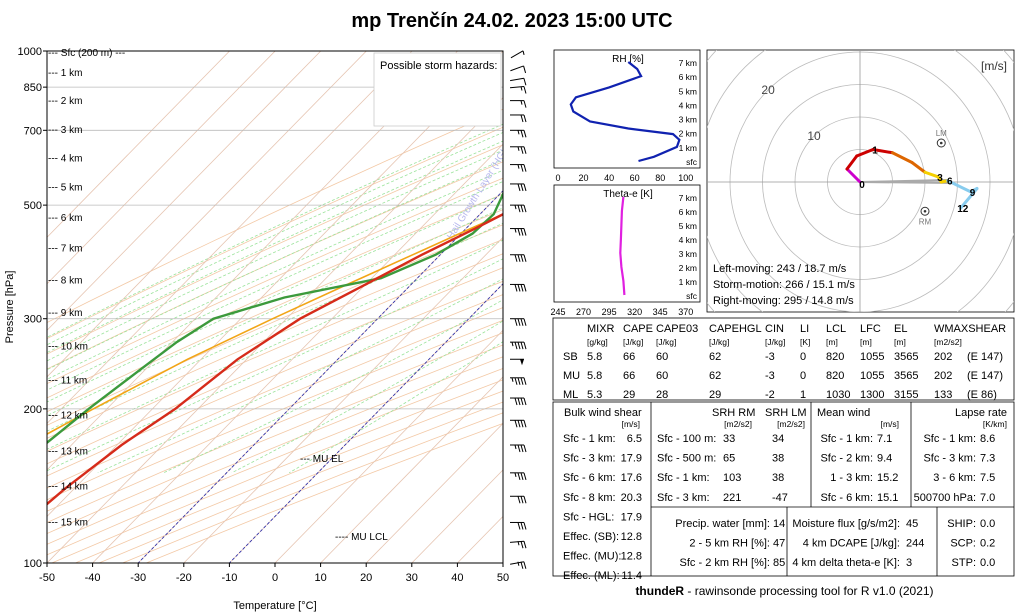 The image size is (1024, 614). I want to click on y-tick-label: 300, so click(33, 320).